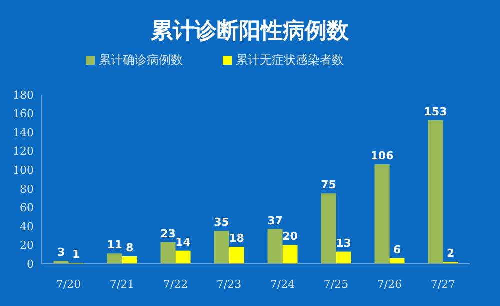 The width and height of the screenshot is (500, 306). Describe the element at coordinates (250, 32) in the screenshot. I see `chart-title: 累计诊断阳性病例数` at that location.